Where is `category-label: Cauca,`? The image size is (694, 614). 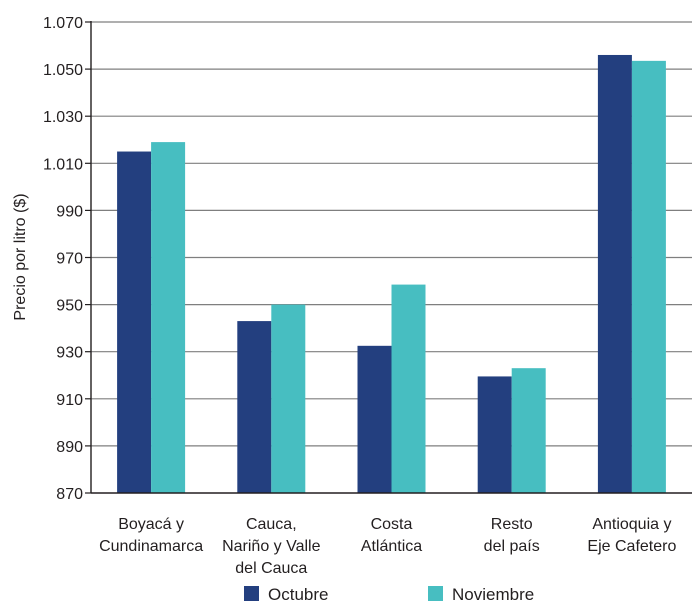 category-label: Cauca, is located at coordinates (271, 524).